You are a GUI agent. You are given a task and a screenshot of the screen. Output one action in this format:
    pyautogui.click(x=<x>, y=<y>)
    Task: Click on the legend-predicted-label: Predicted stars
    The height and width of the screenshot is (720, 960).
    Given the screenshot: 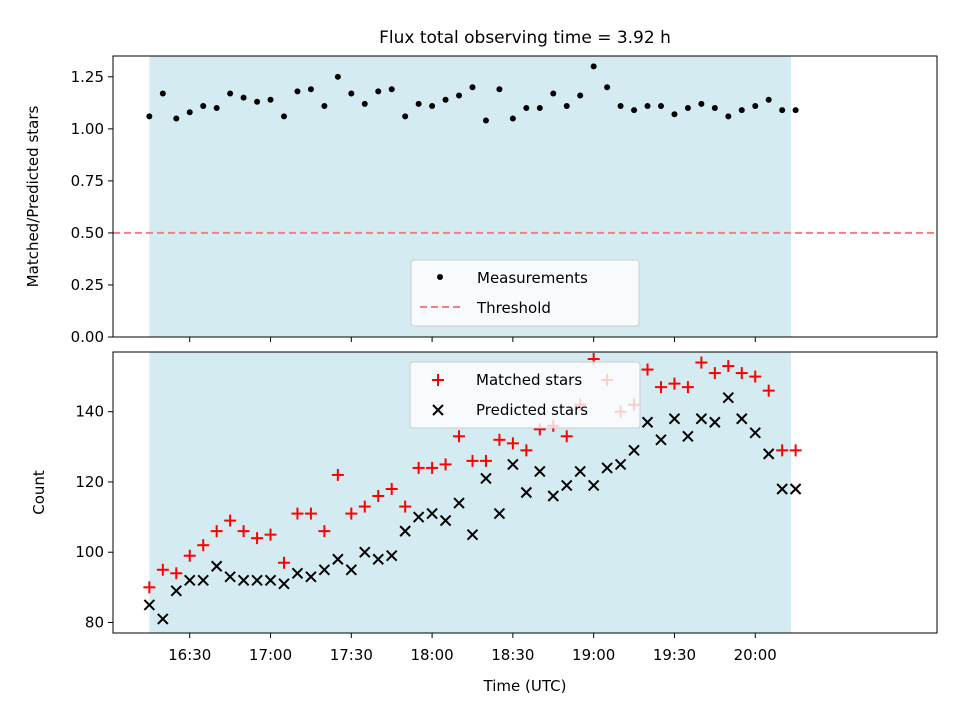 What is the action you would take?
    pyautogui.click(x=532, y=410)
    